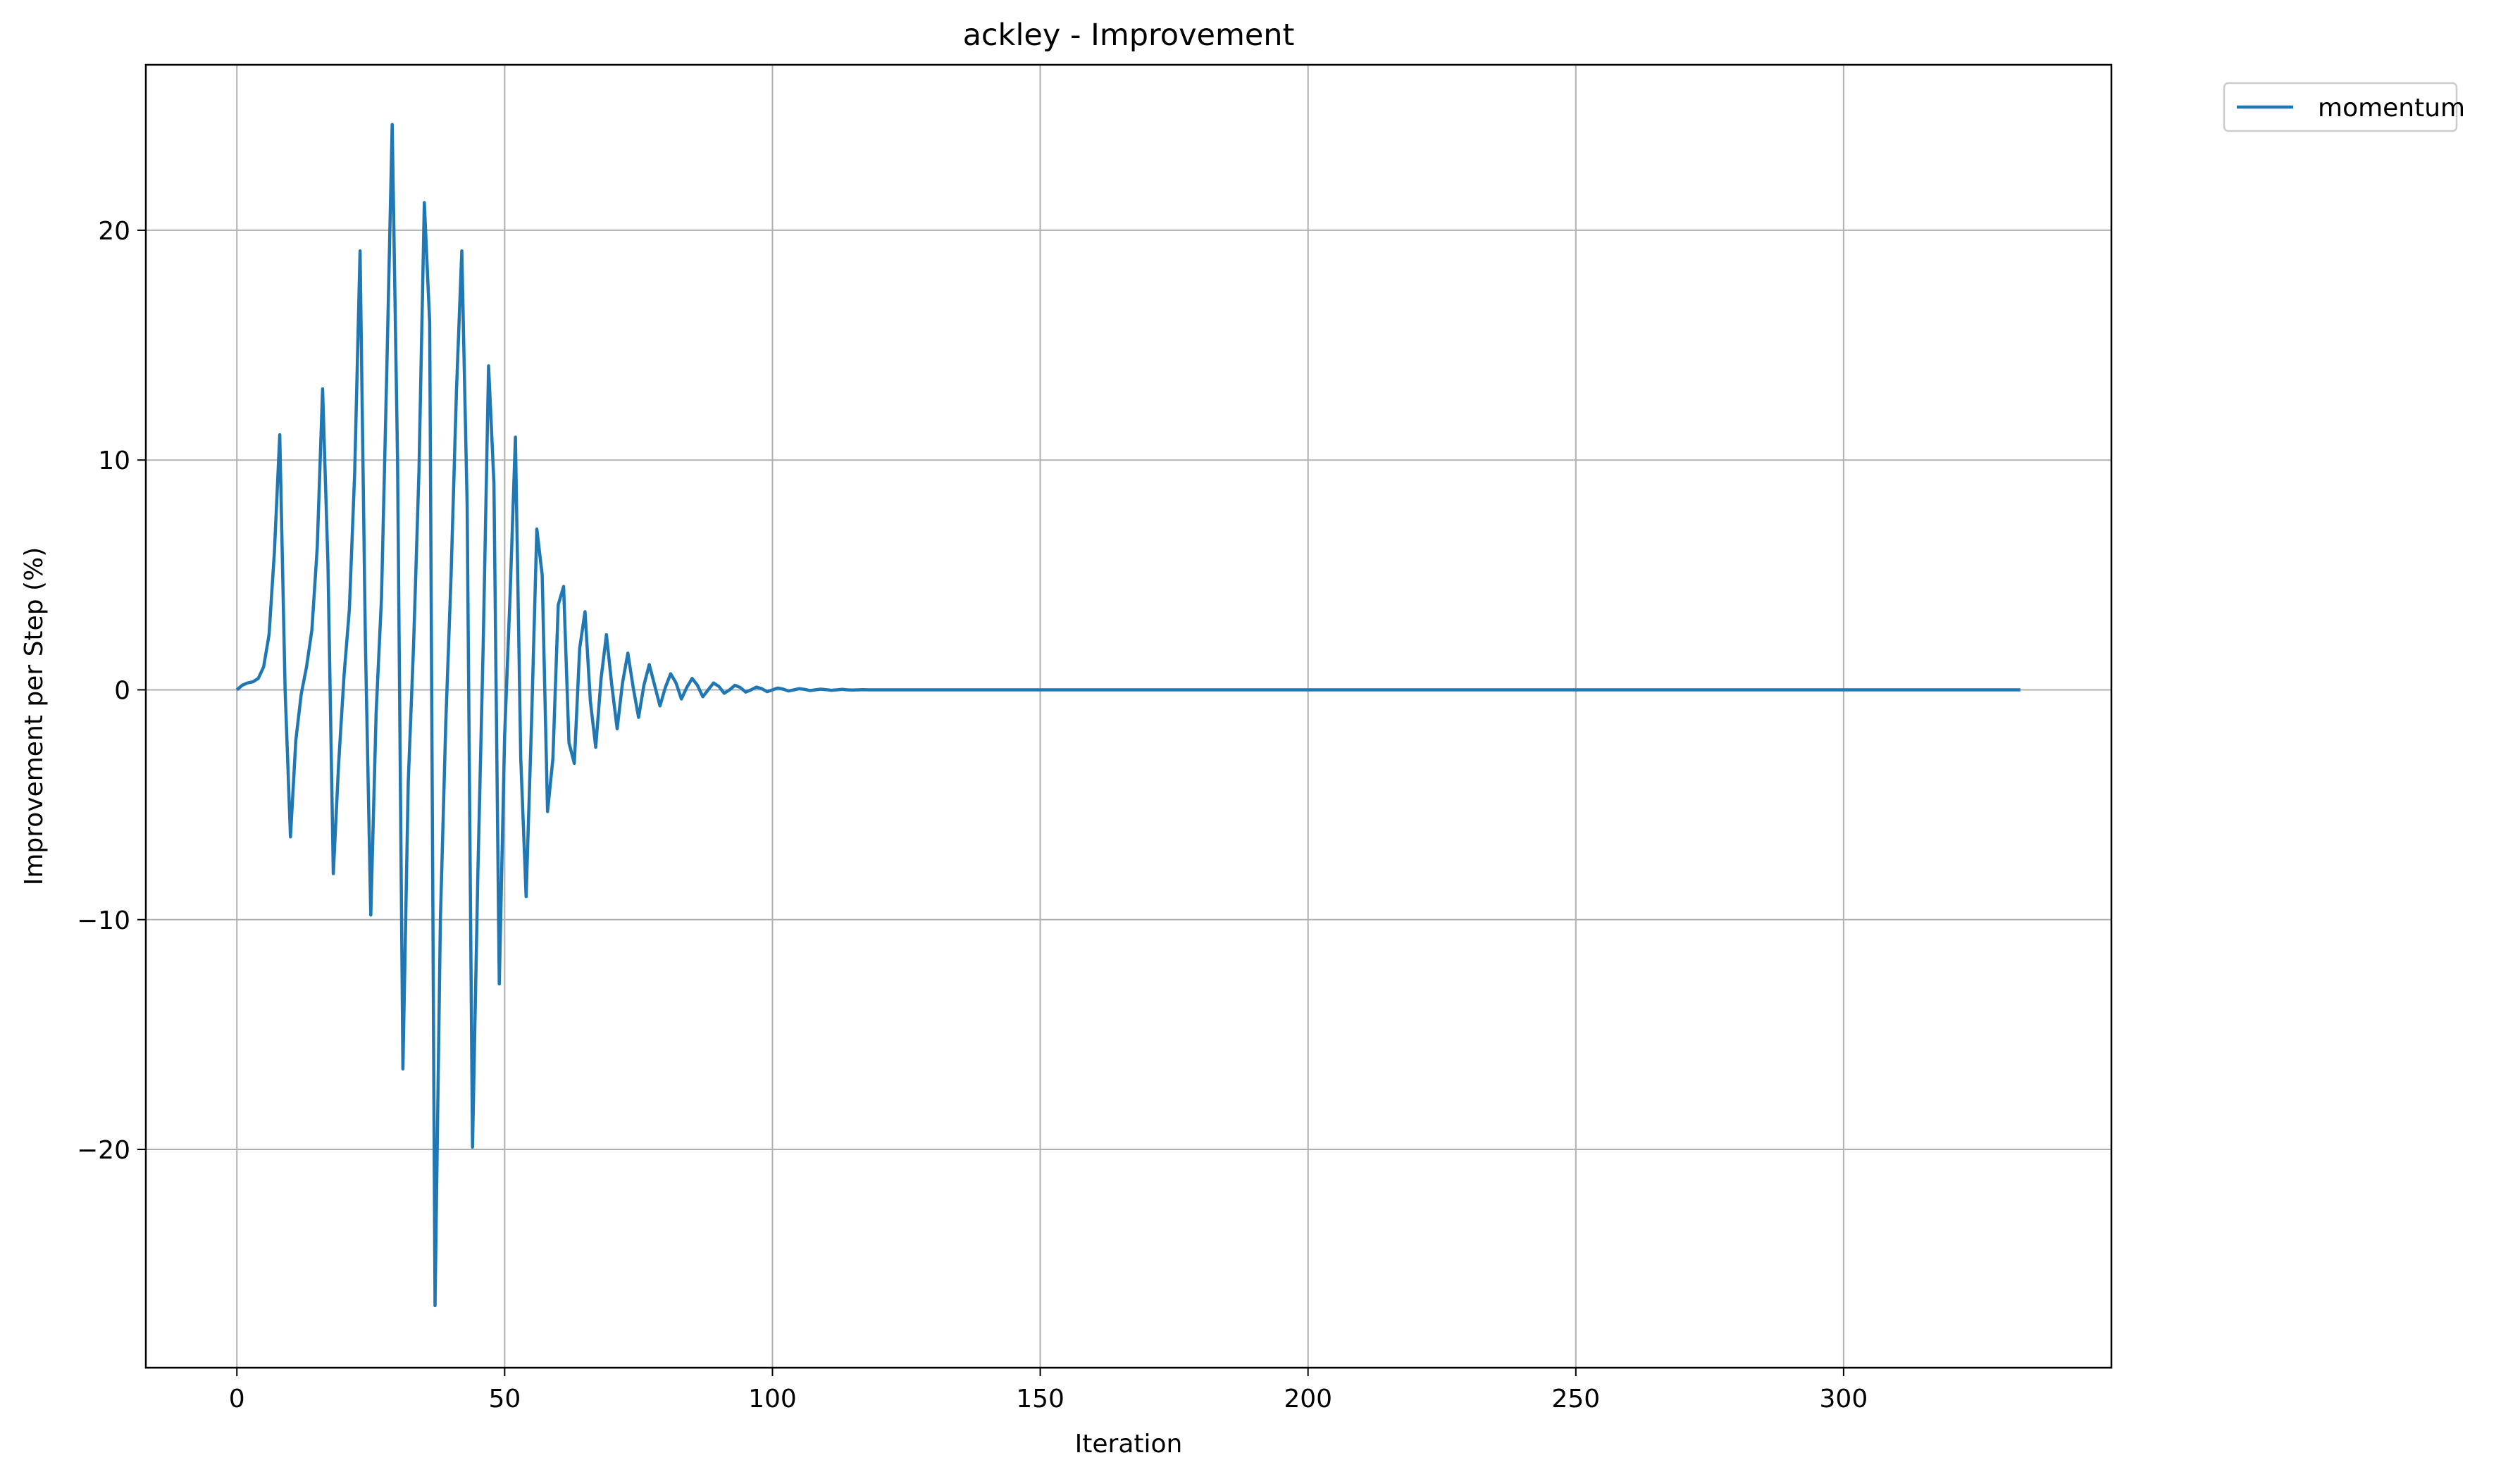  Describe the element at coordinates (237, 1399) in the screenshot. I see `x-tick-label: 0` at that location.